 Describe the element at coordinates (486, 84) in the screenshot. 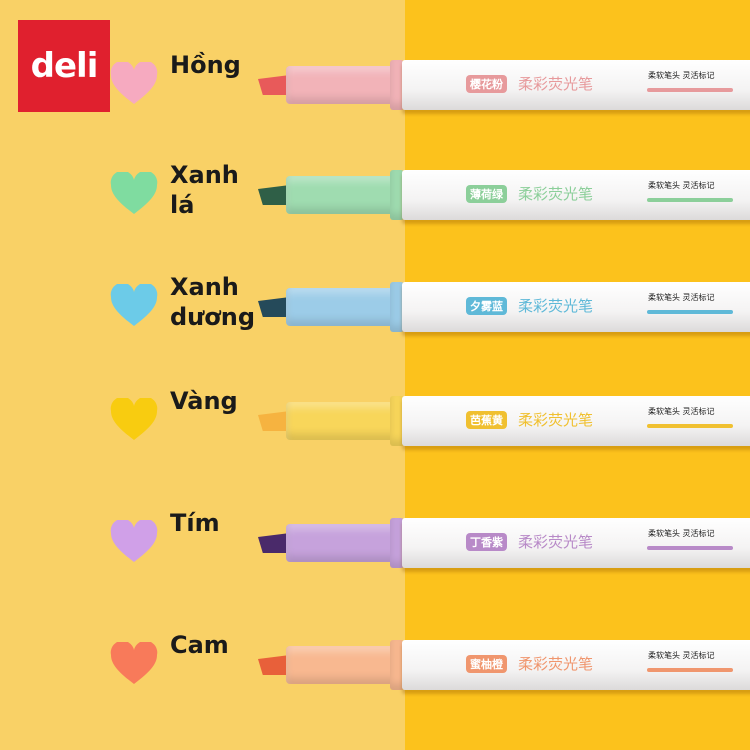

I see `pen-color-tag: 樱花粉` at that location.